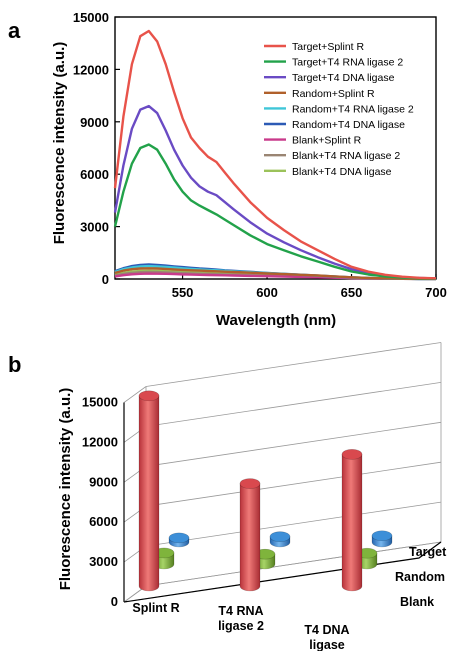 Image resolution: width=454 pixels, height=651 pixels. What do you see at coordinates (183, 292) in the screenshot?
I see `x-tick-label: 550` at bounding box center [183, 292].